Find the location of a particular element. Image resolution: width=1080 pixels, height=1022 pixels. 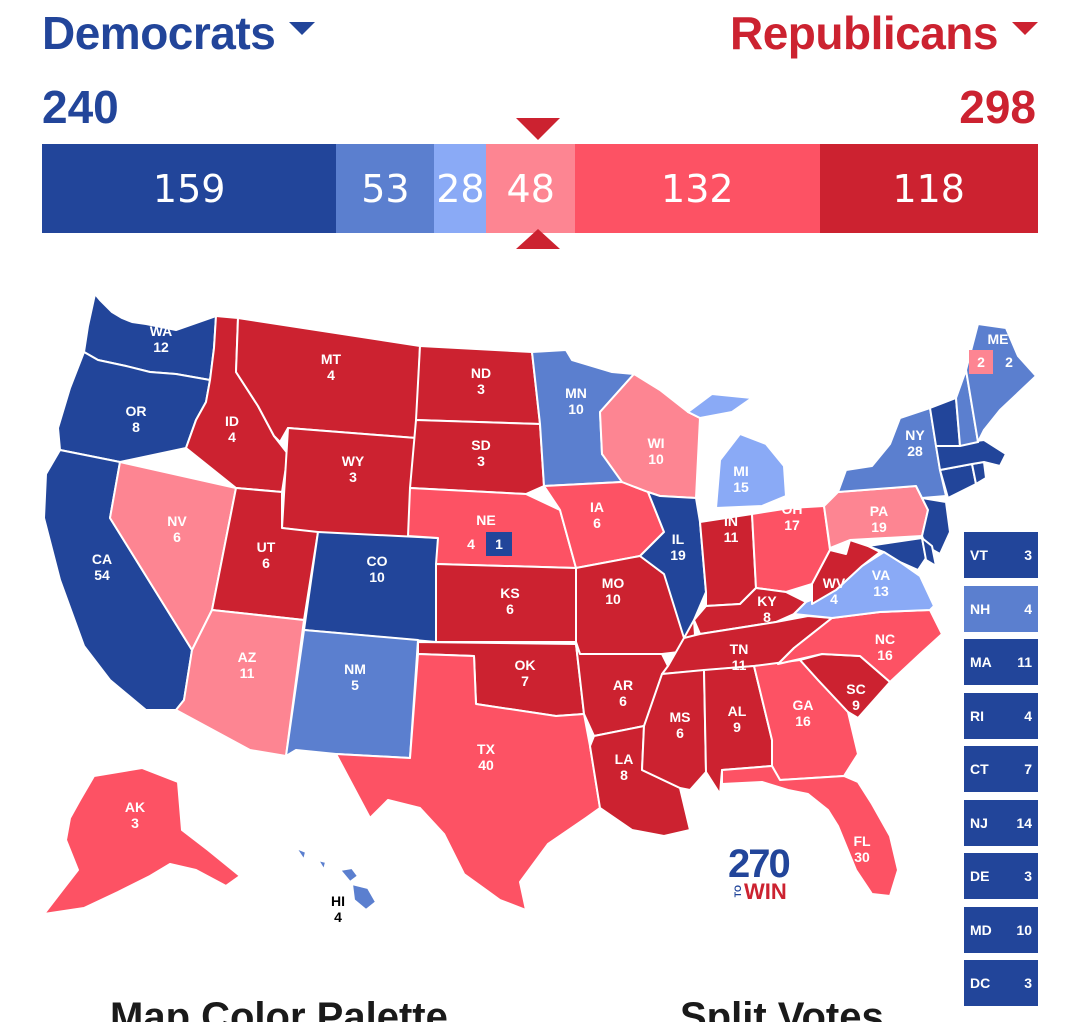

small-state-box: DE 3 is located at coordinates (1001, 876).